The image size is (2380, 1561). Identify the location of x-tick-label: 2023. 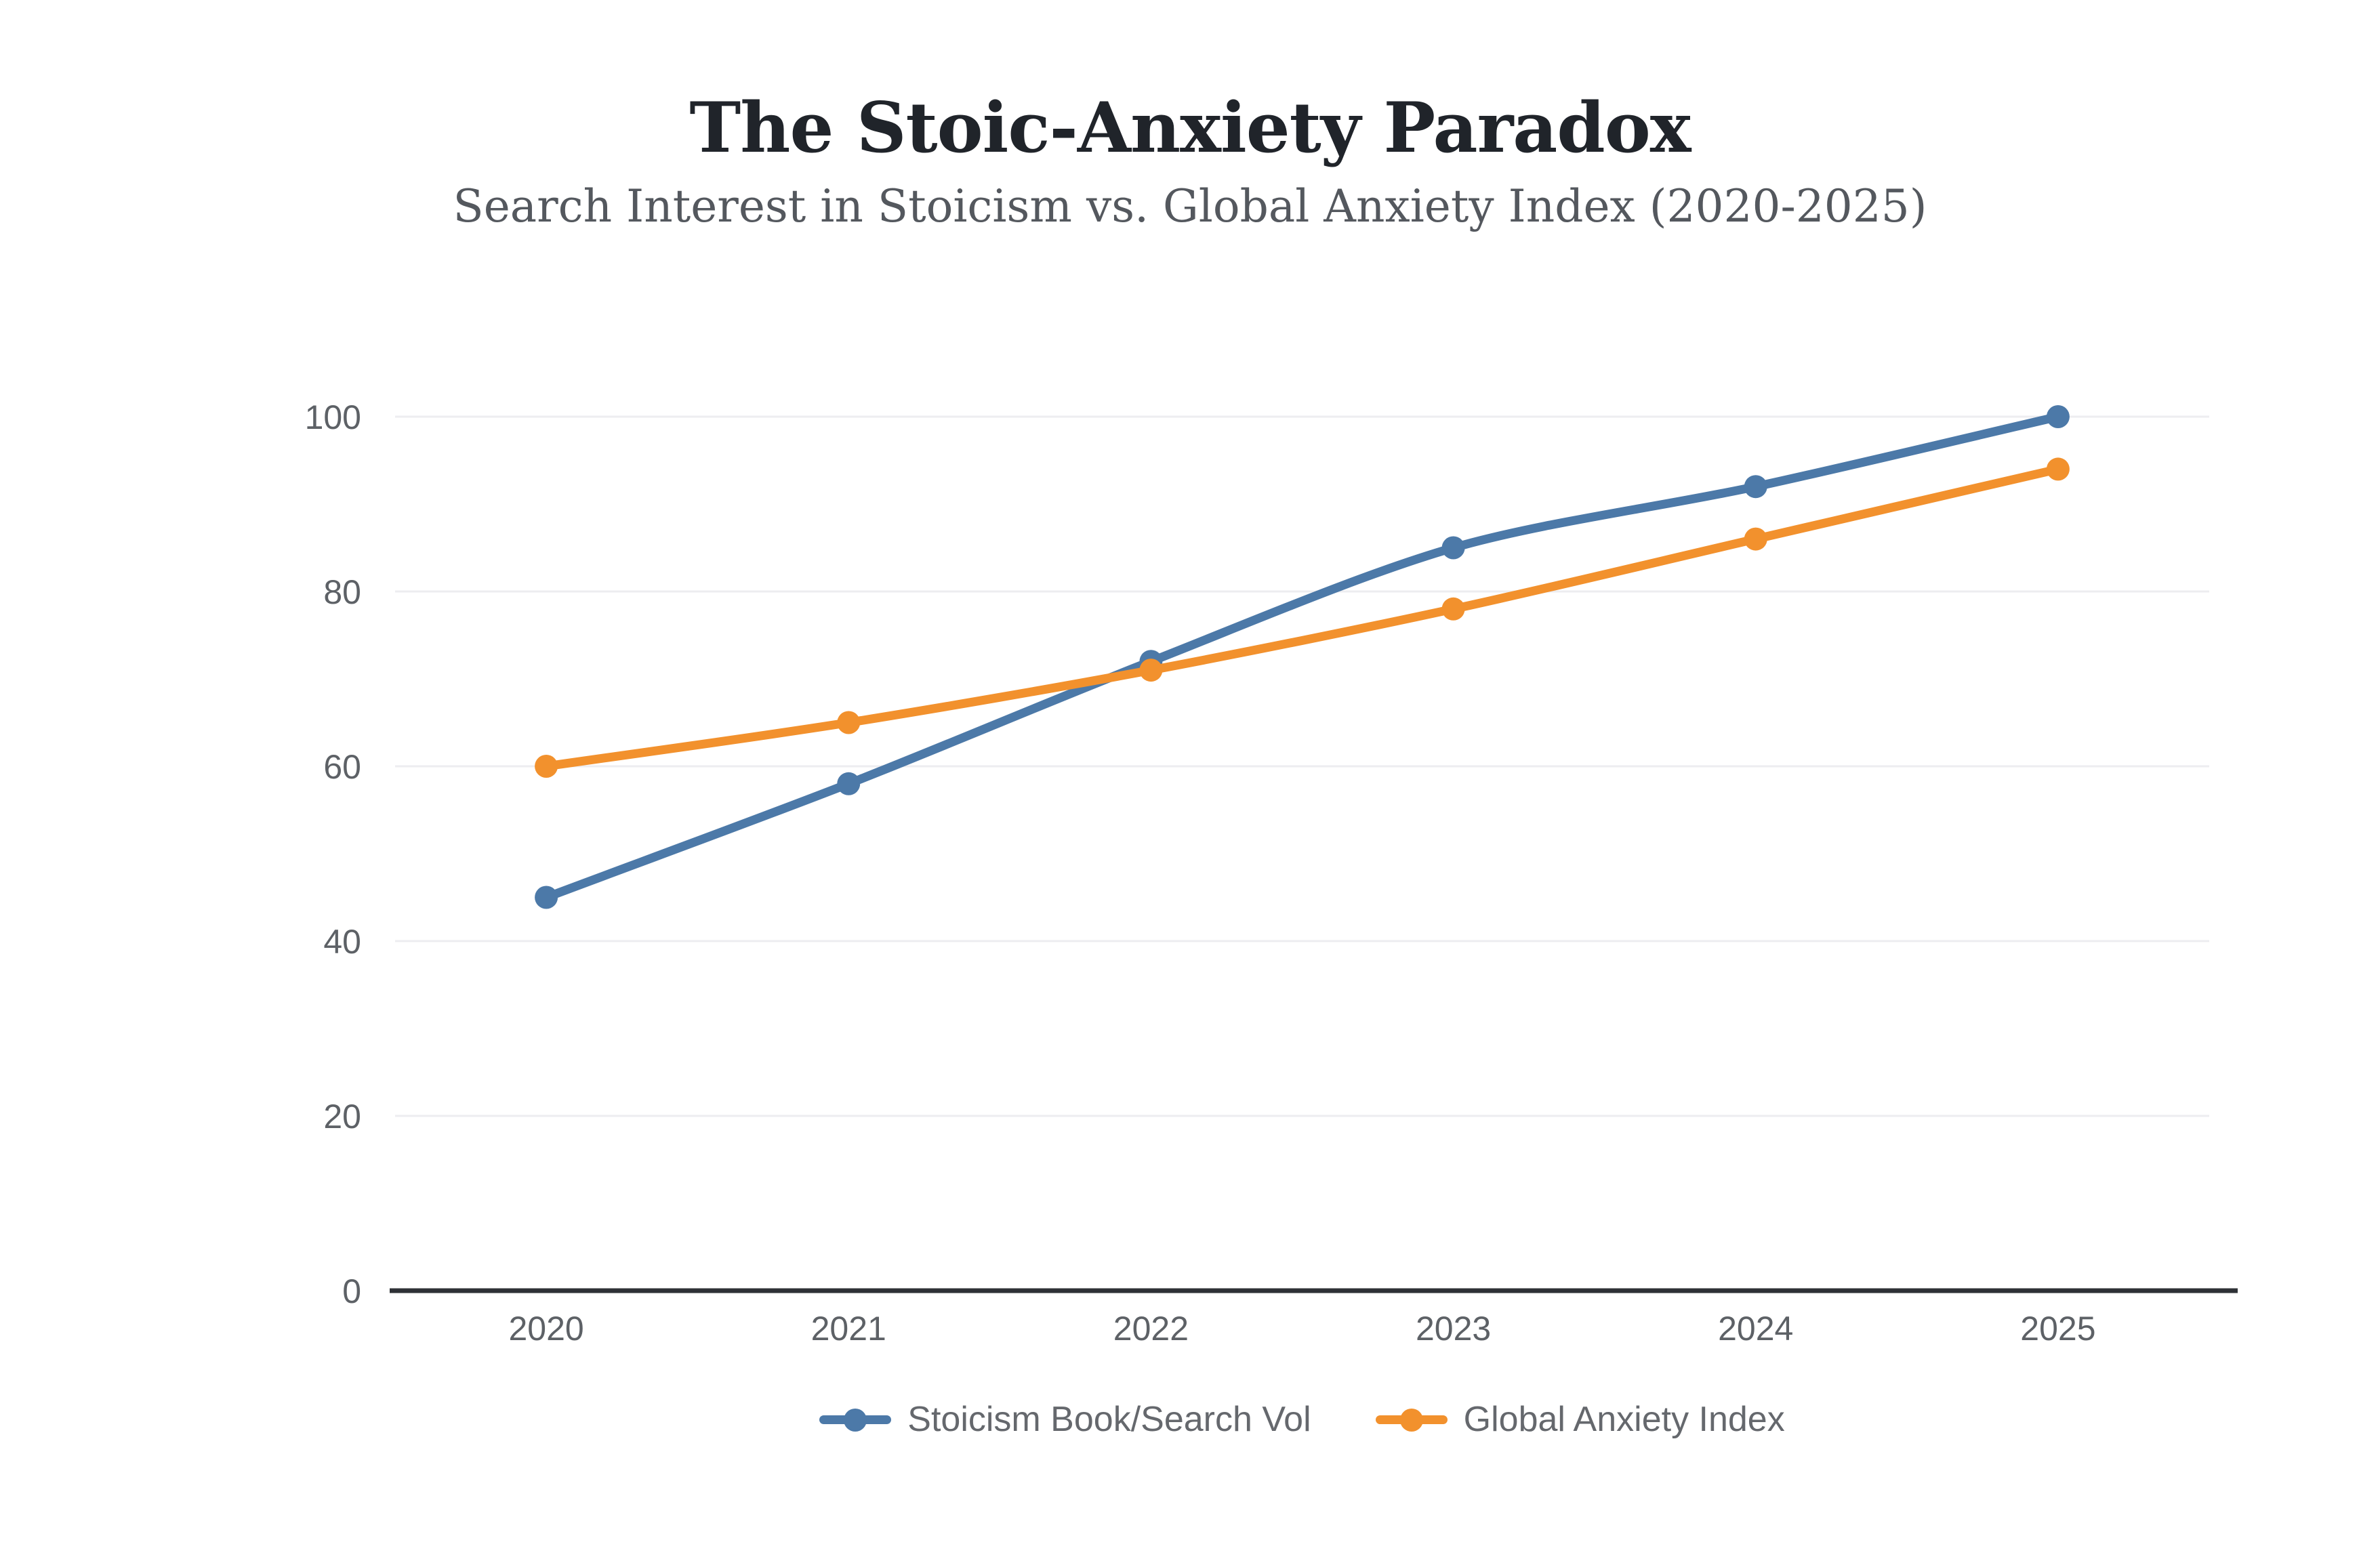
(1454, 1329).